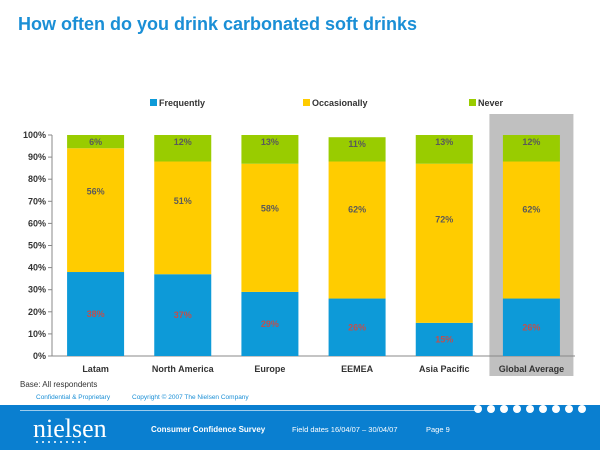 The height and width of the screenshot is (450, 600). I want to click on bar-never-latam, so click(96, 142).